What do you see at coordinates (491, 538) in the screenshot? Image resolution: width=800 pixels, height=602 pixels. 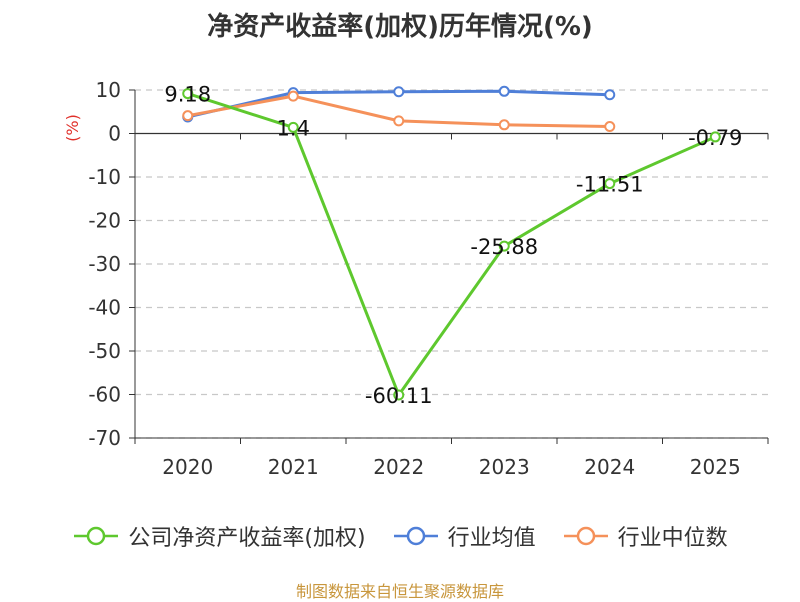 I see `legend-label: 行业均值` at bounding box center [491, 538].